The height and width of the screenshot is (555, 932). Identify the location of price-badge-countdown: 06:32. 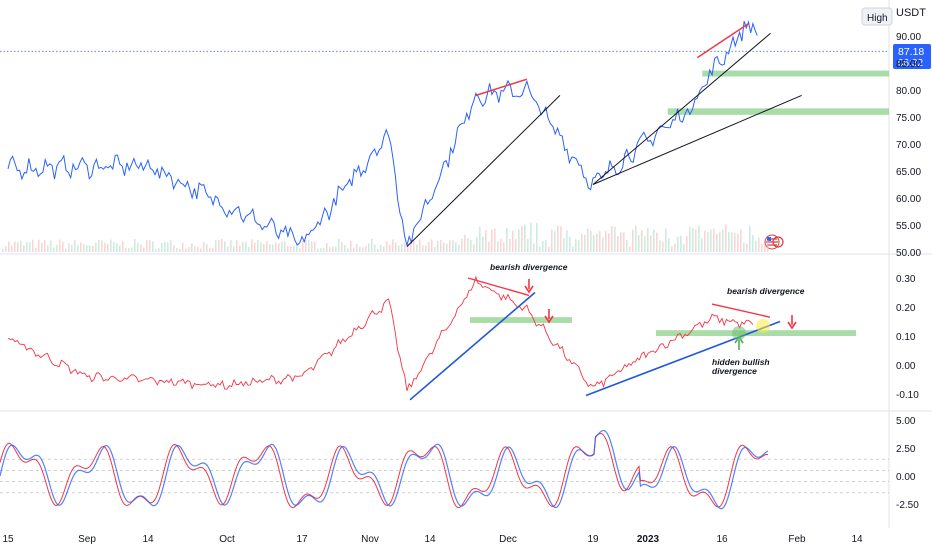
(910, 63).